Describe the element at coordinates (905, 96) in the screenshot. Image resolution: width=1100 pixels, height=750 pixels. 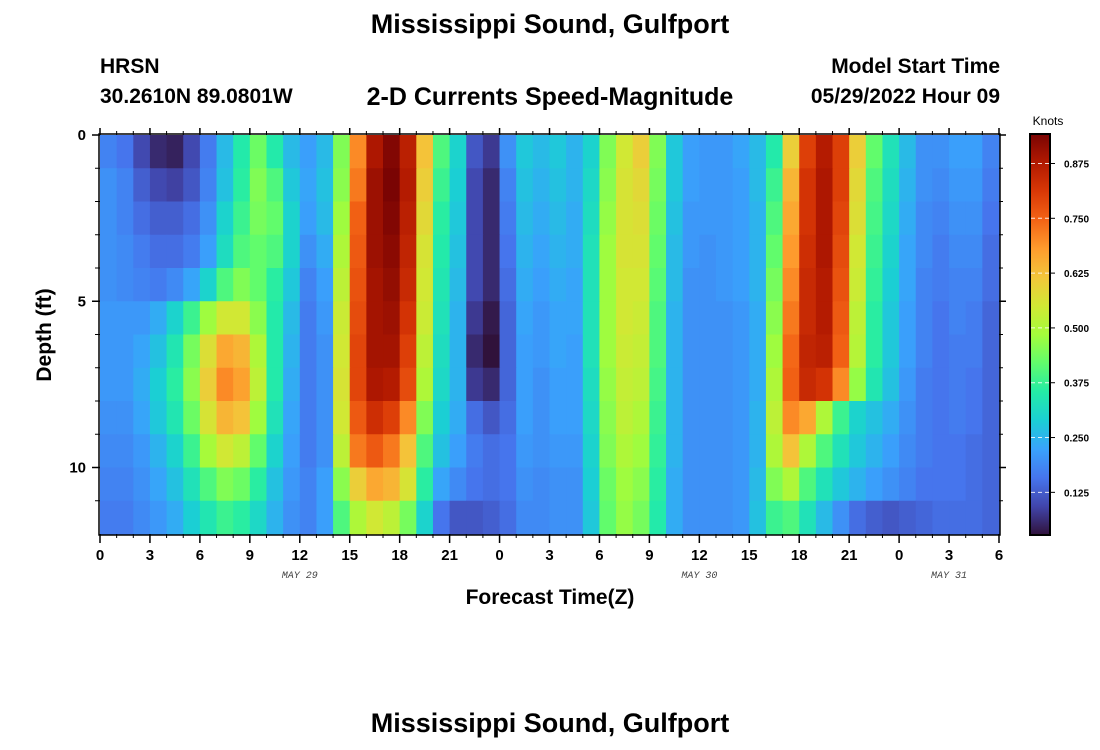
I see `model-start-time: 05/29/2022 Hour 09` at that location.